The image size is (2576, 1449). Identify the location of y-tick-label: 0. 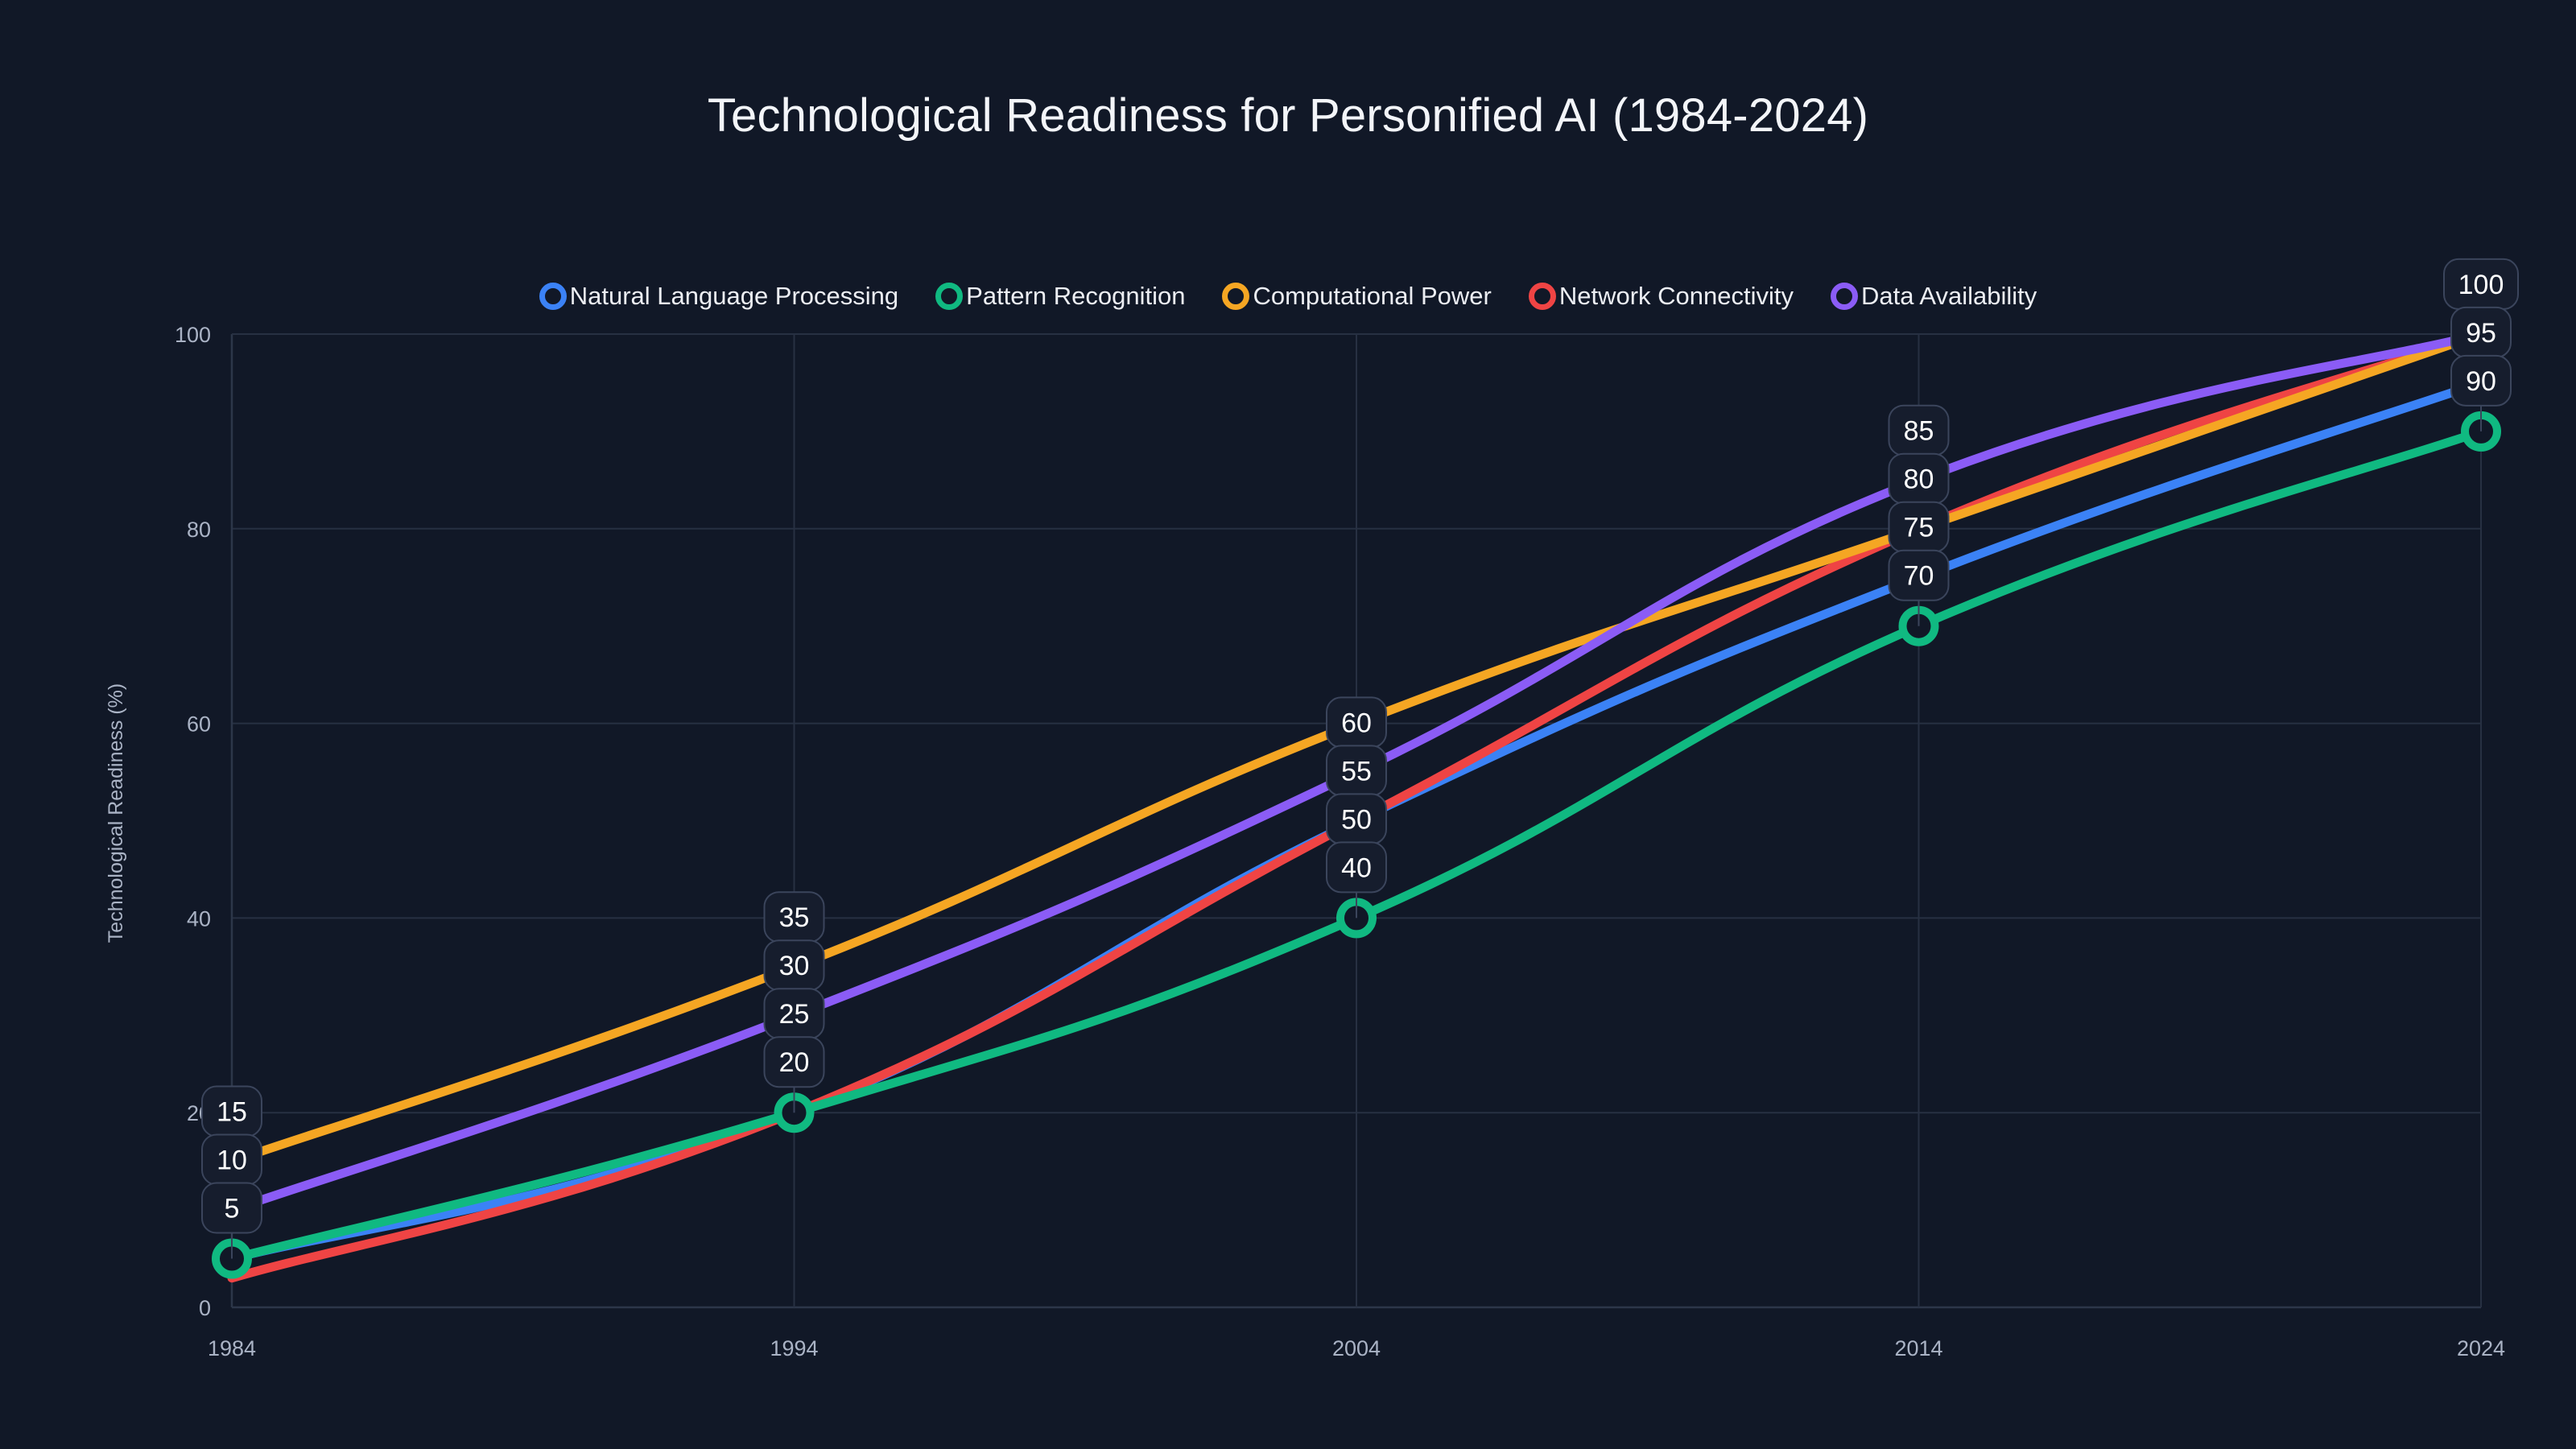
(205, 1308).